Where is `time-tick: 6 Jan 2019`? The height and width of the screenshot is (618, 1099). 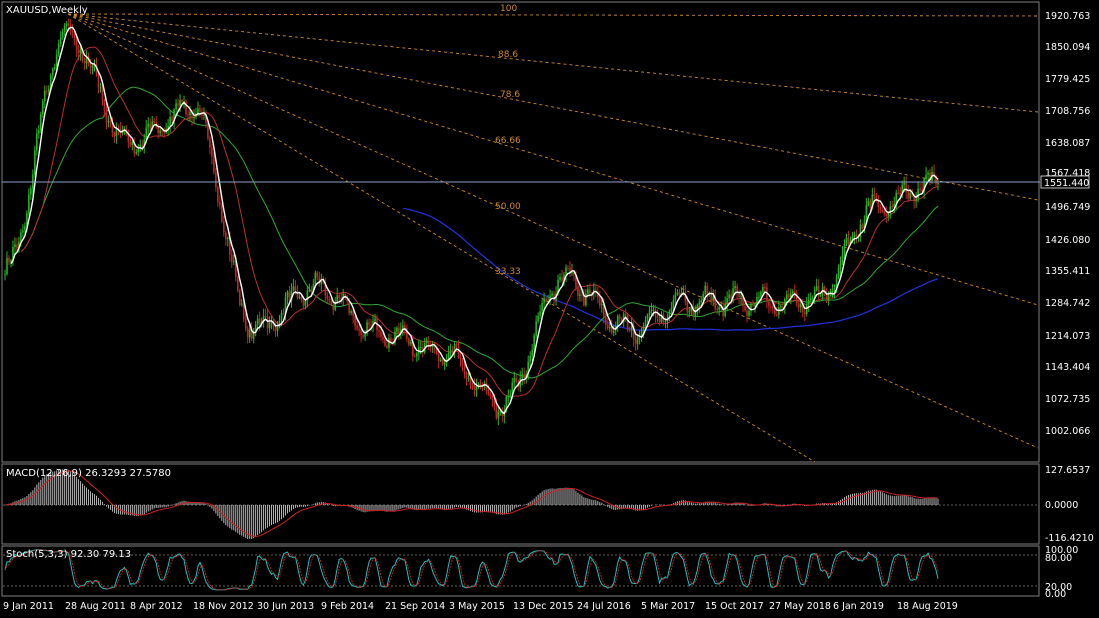 time-tick: 6 Jan 2019 is located at coordinates (858, 606).